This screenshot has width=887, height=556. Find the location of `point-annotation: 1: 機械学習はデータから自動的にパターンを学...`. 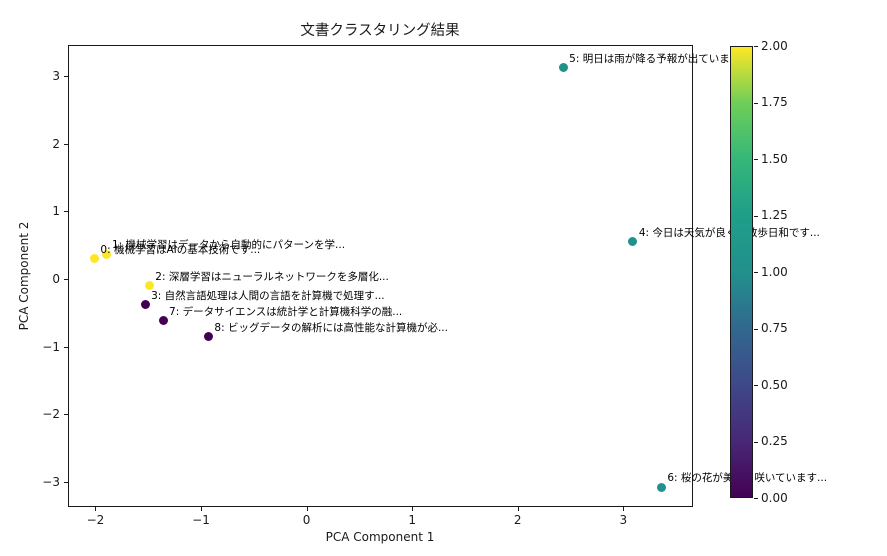

point-annotation: 1: 機械学習はデータから自動的にパターンを学... is located at coordinates (229, 245).